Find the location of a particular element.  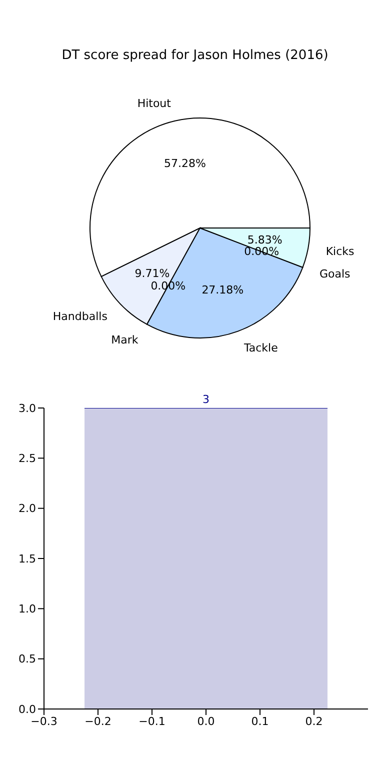

slice-label: Tackle is located at coordinates (260, 348).